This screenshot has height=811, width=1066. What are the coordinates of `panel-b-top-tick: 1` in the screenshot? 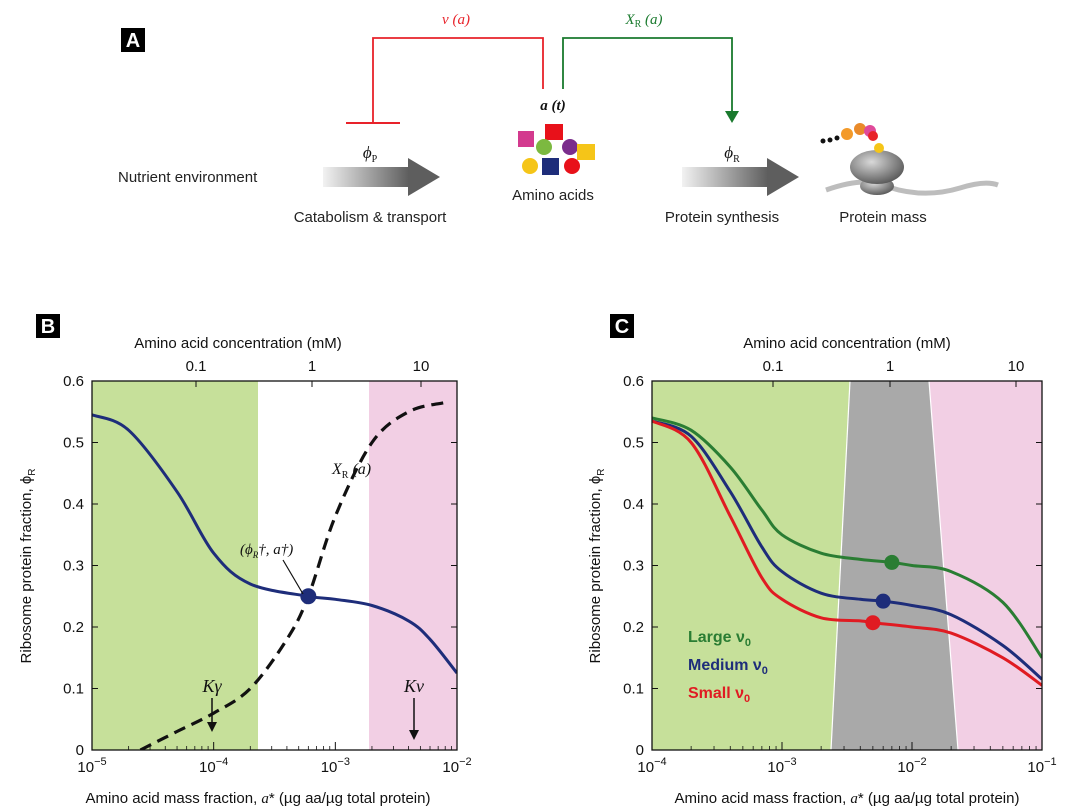 It's located at (312, 366).